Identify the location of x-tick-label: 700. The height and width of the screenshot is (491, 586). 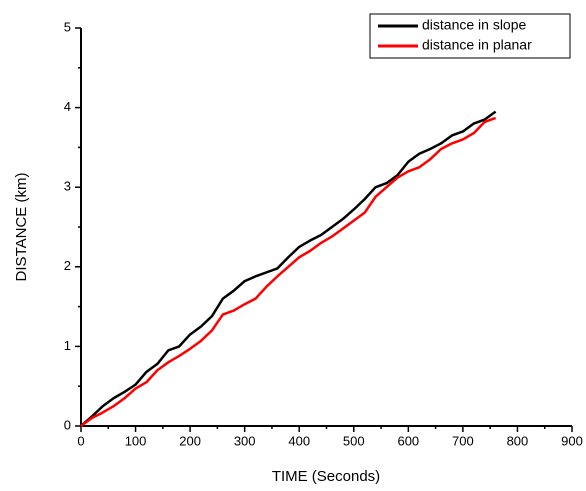
(463, 440).